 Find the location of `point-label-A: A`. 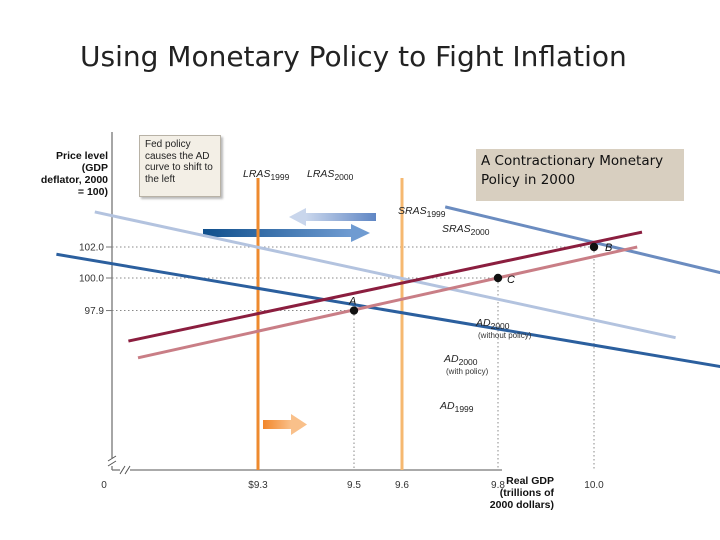

point-label-A: A is located at coordinates (352, 302).